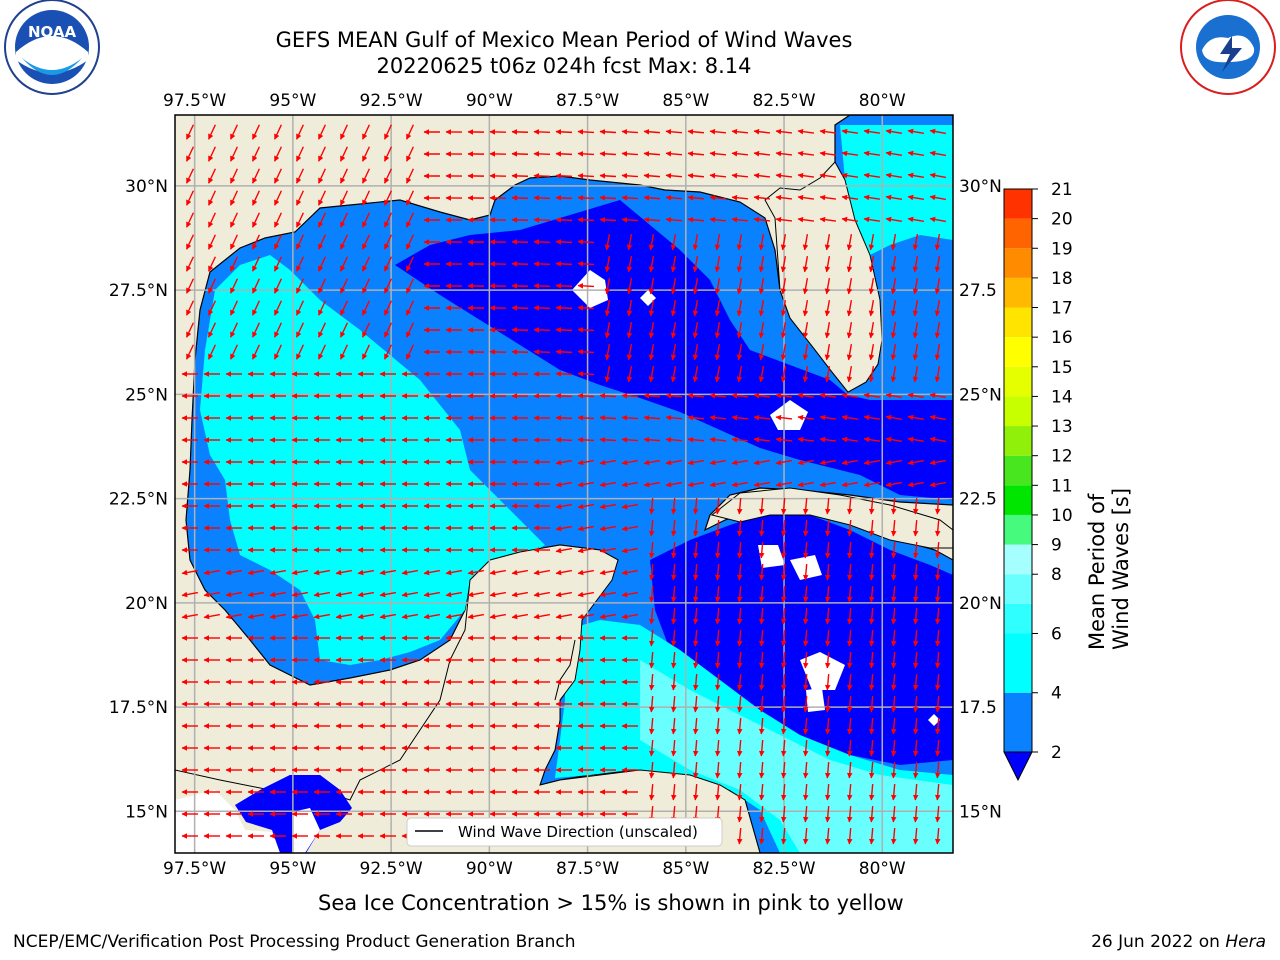 The image size is (1280, 960). I want to click on lat-tick-left: 17.5°N, so click(138, 708).